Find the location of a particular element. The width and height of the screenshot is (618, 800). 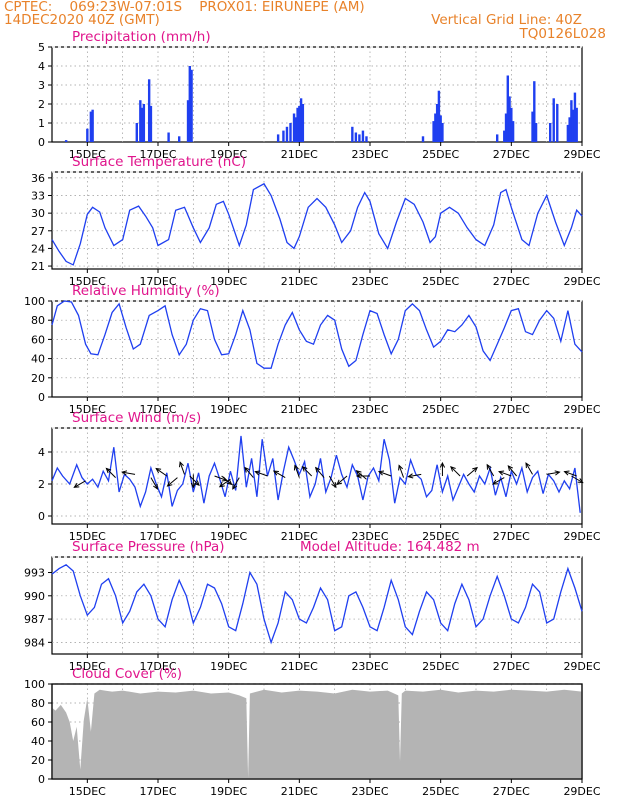

temp-ytick-label: 30 is located at coordinates (38, 213).